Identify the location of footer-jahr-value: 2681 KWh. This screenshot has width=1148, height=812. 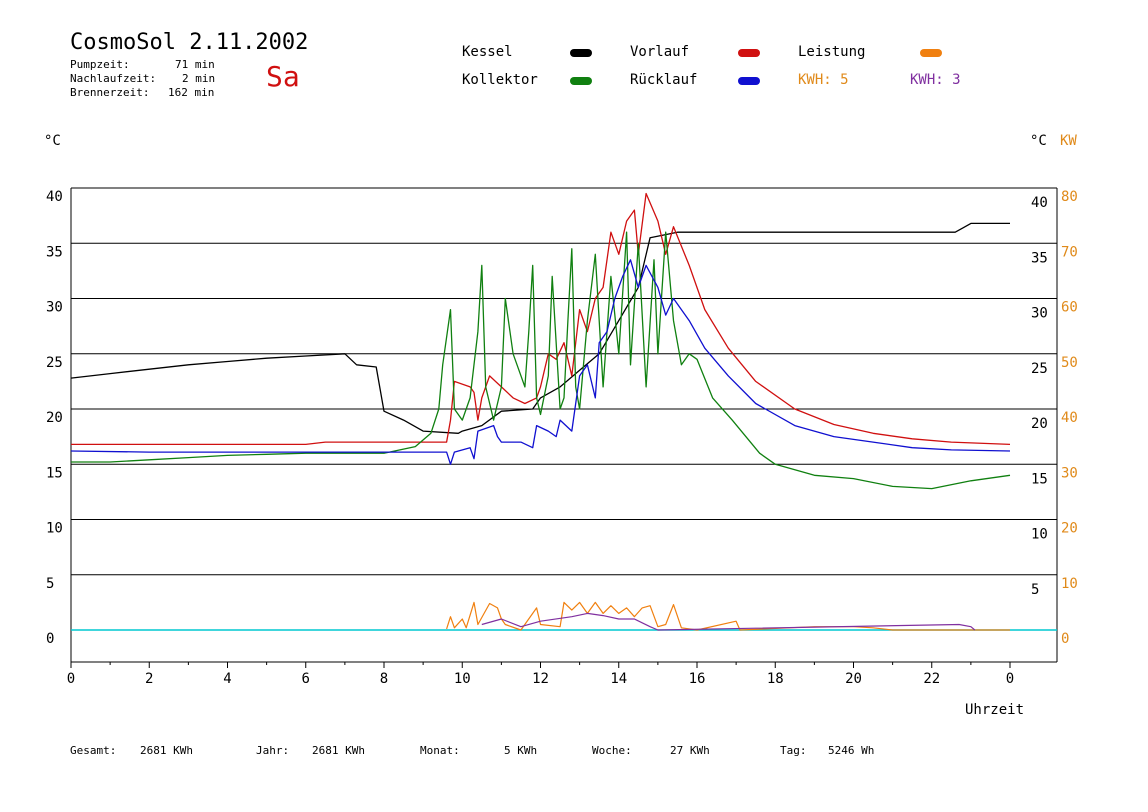
(338, 750).